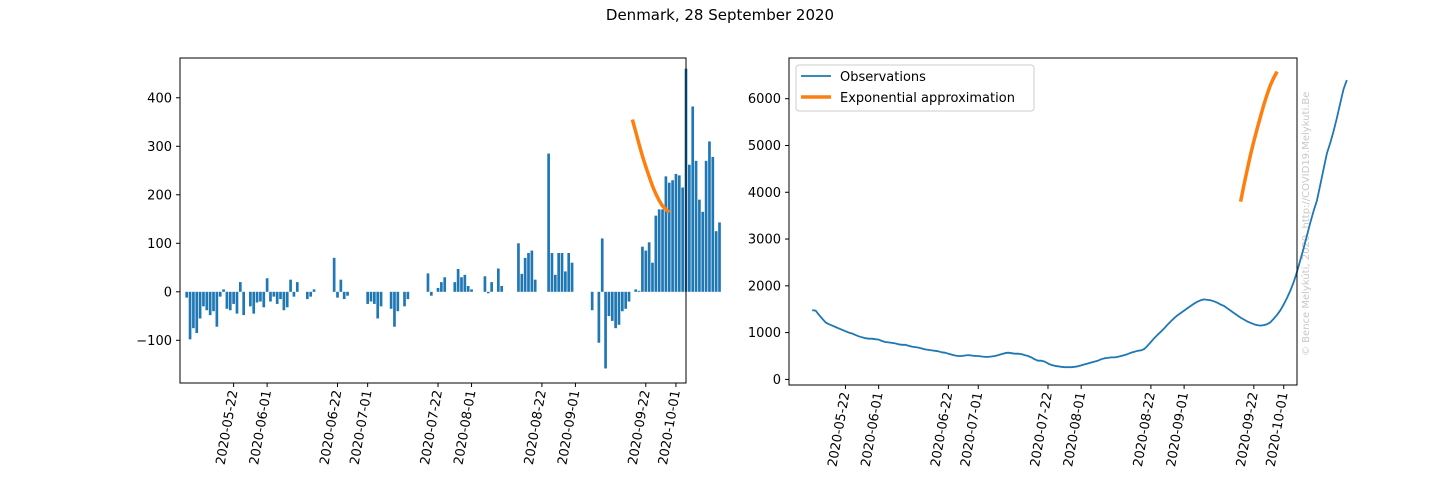  Describe the element at coordinates (1075, 429) in the screenshot. I see `line-chart-x-tick-label: 2020-08-01` at that location.